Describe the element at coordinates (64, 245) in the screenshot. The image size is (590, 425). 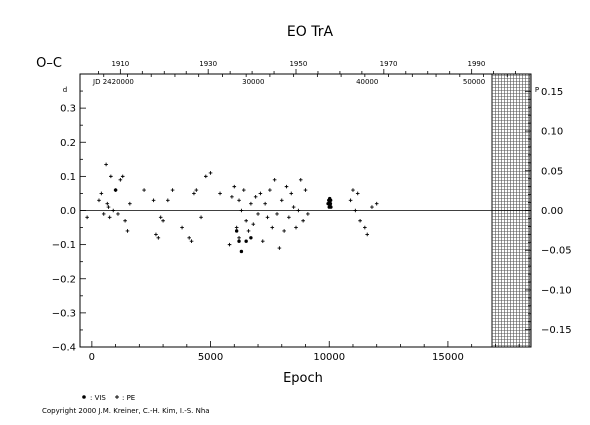
I see `y-tick-label: −0.1` at that location.